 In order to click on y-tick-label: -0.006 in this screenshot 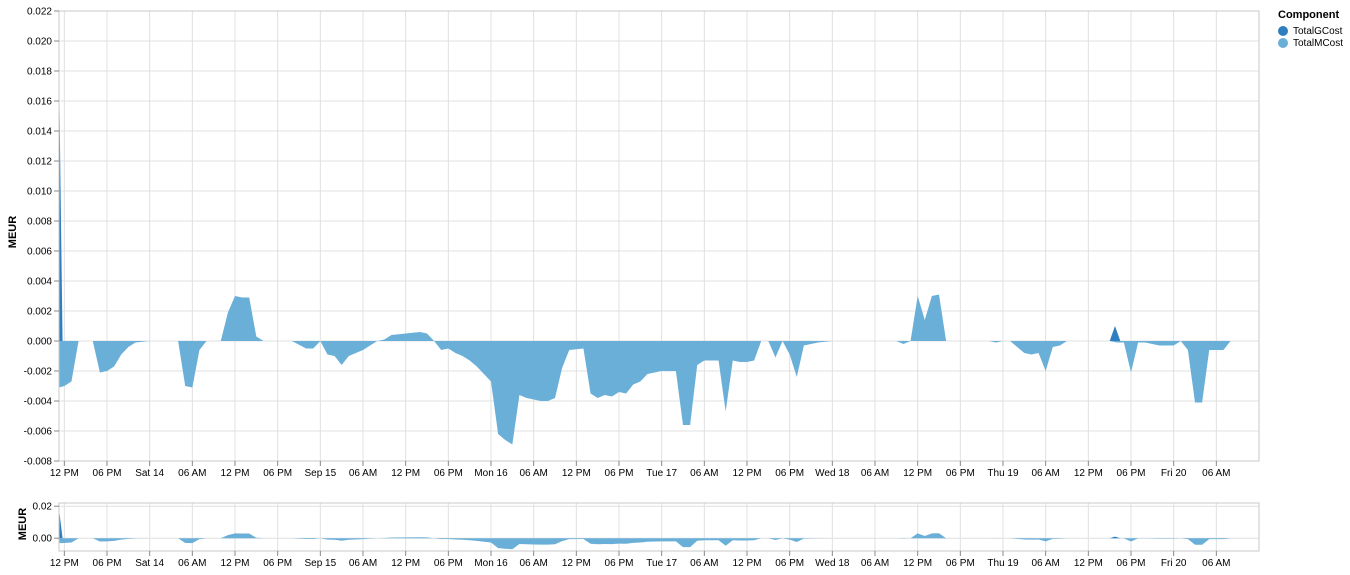, I will do `click(38, 432)`.